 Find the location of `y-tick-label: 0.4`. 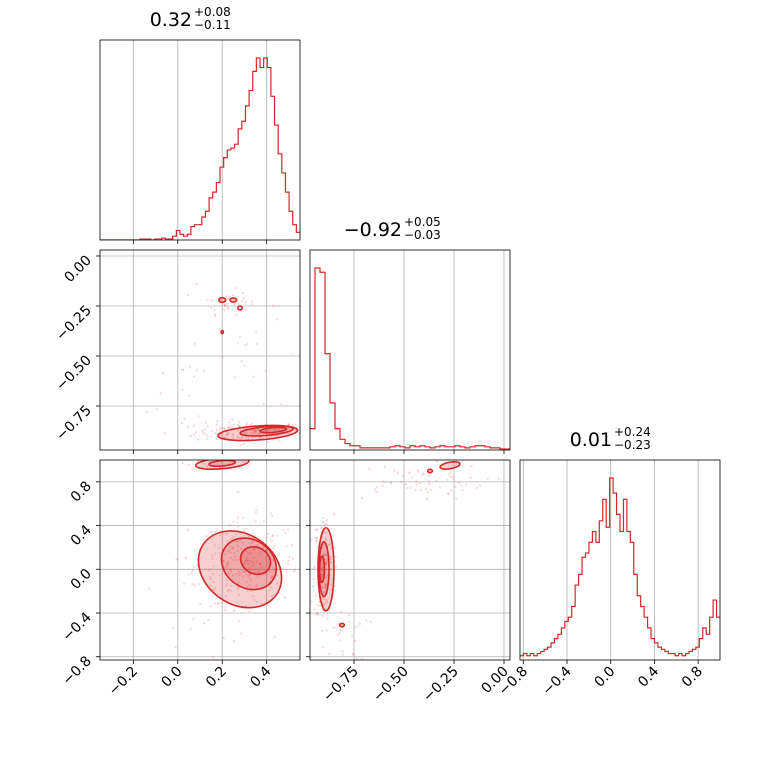

y-tick-label: 0.4 is located at coordinates (81, 535).